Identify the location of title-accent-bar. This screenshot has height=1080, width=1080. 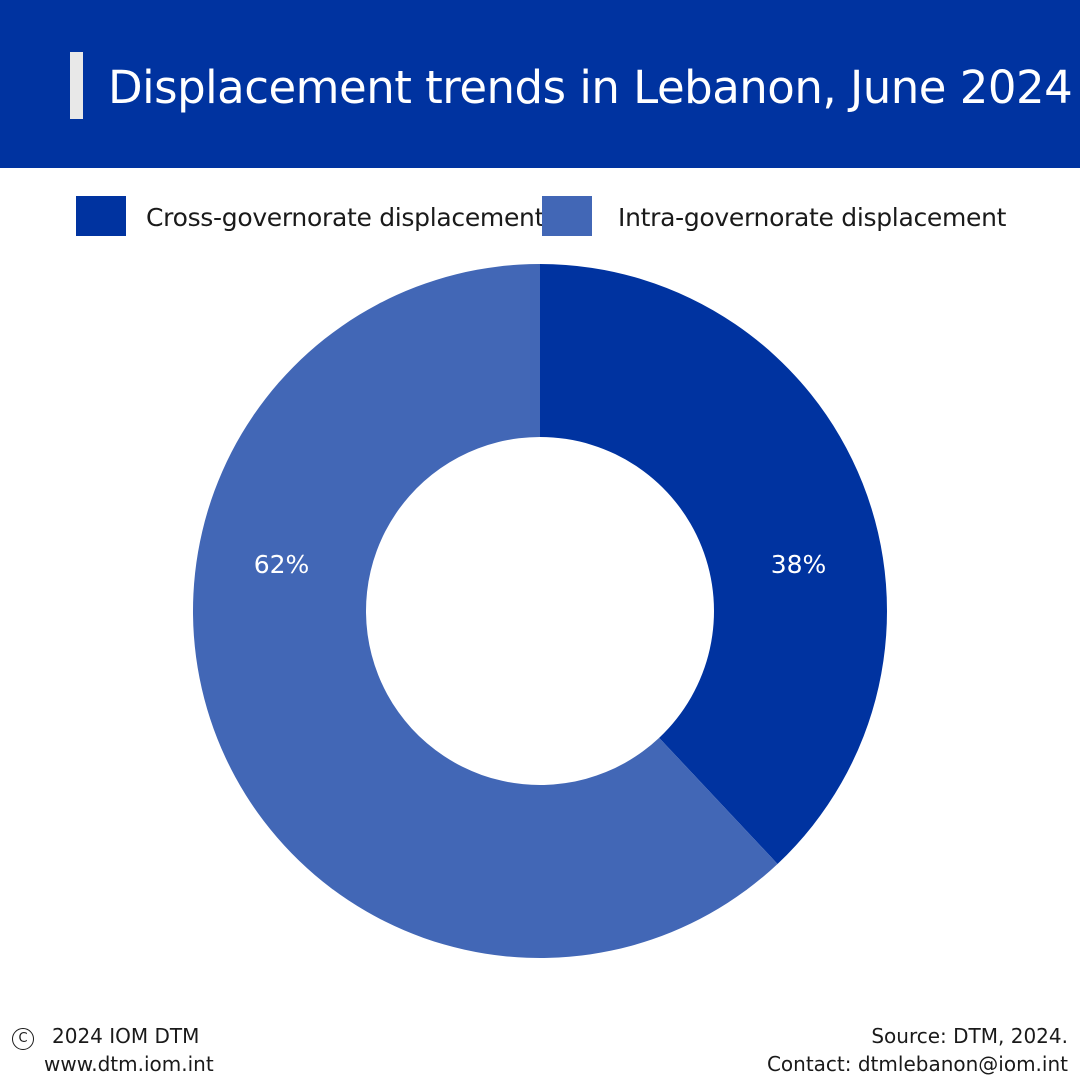
(76, 85).